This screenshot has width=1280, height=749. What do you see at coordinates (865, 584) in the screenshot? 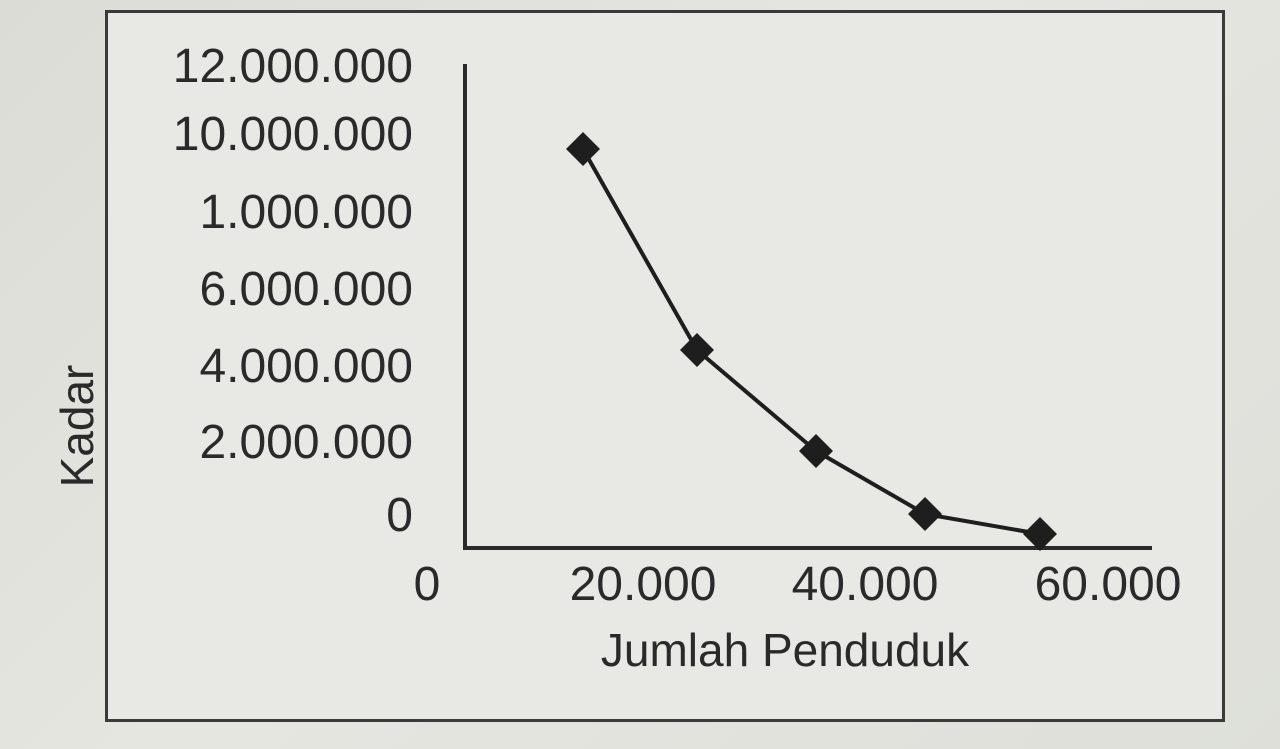
I see `x-tick-label: 40.000` at bounding box center [865, 584].